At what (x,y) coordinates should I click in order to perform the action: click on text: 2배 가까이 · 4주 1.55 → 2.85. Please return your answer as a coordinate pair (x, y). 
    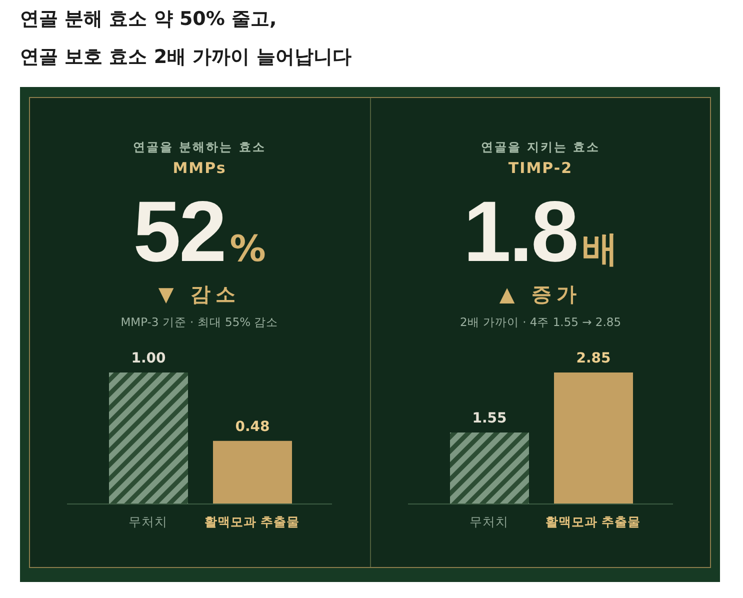
    Looking at the image, I should click on (540, 323).